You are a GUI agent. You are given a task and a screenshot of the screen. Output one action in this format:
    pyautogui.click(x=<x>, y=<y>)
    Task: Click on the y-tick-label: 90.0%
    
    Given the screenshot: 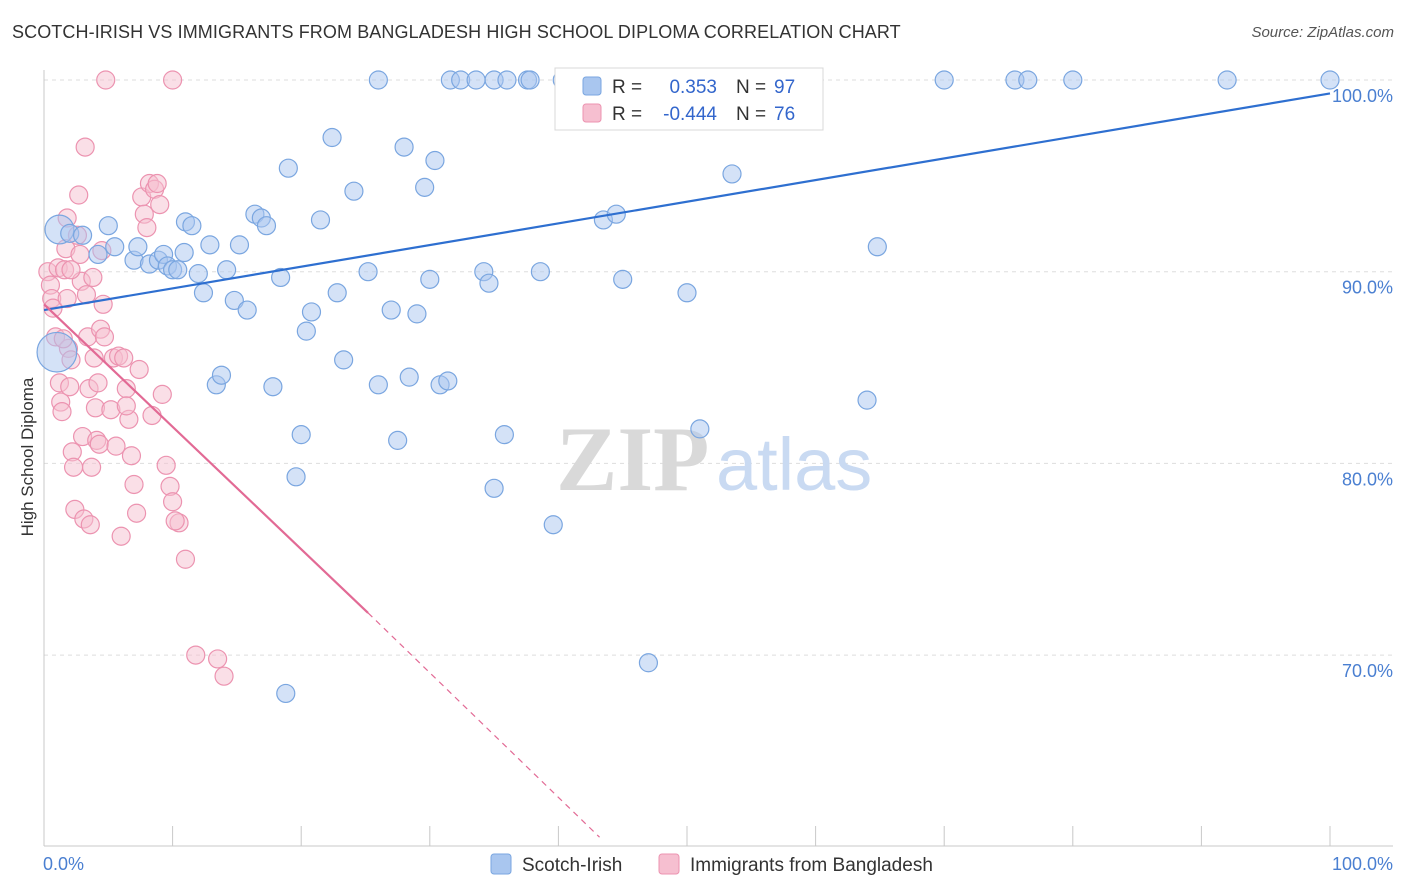 What is the action you would take?
    pyautogui.click(x=1367, y=288)
    